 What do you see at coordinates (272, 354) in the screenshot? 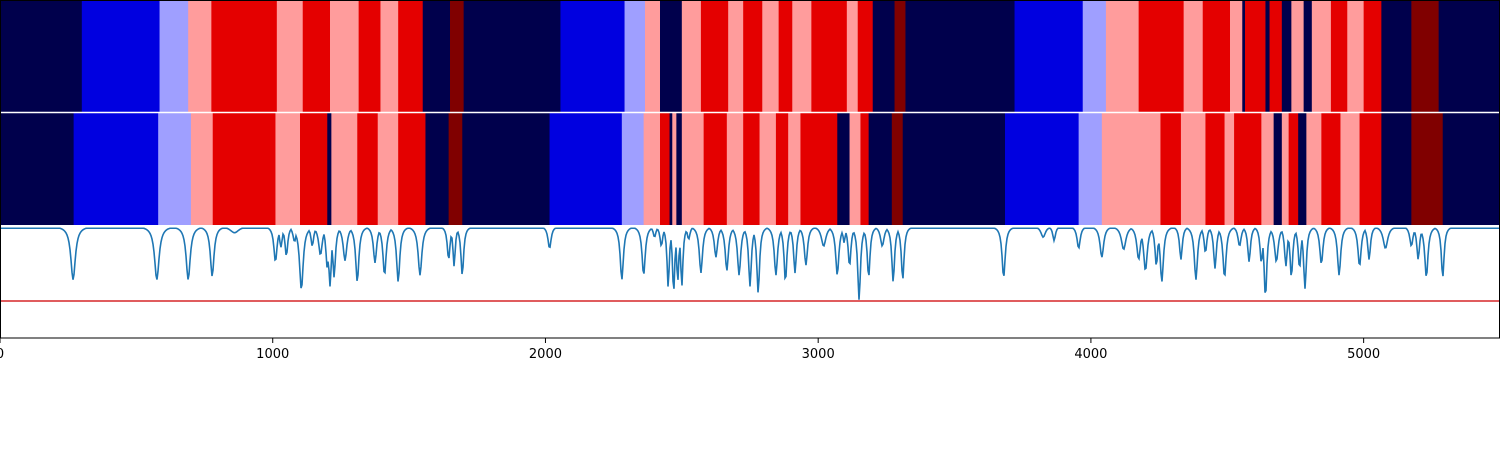
I see `x-tick-label-1000: 1000` at bounding box center [272, 354].